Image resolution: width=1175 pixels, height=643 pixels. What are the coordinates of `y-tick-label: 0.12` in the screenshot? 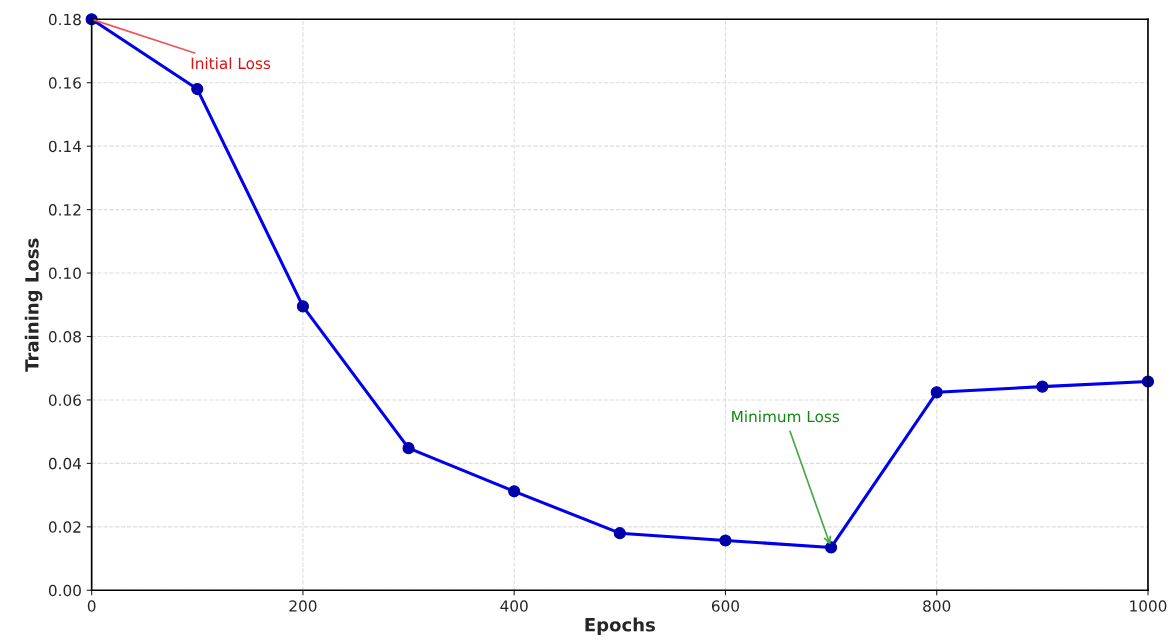 It's located at (64, 210).